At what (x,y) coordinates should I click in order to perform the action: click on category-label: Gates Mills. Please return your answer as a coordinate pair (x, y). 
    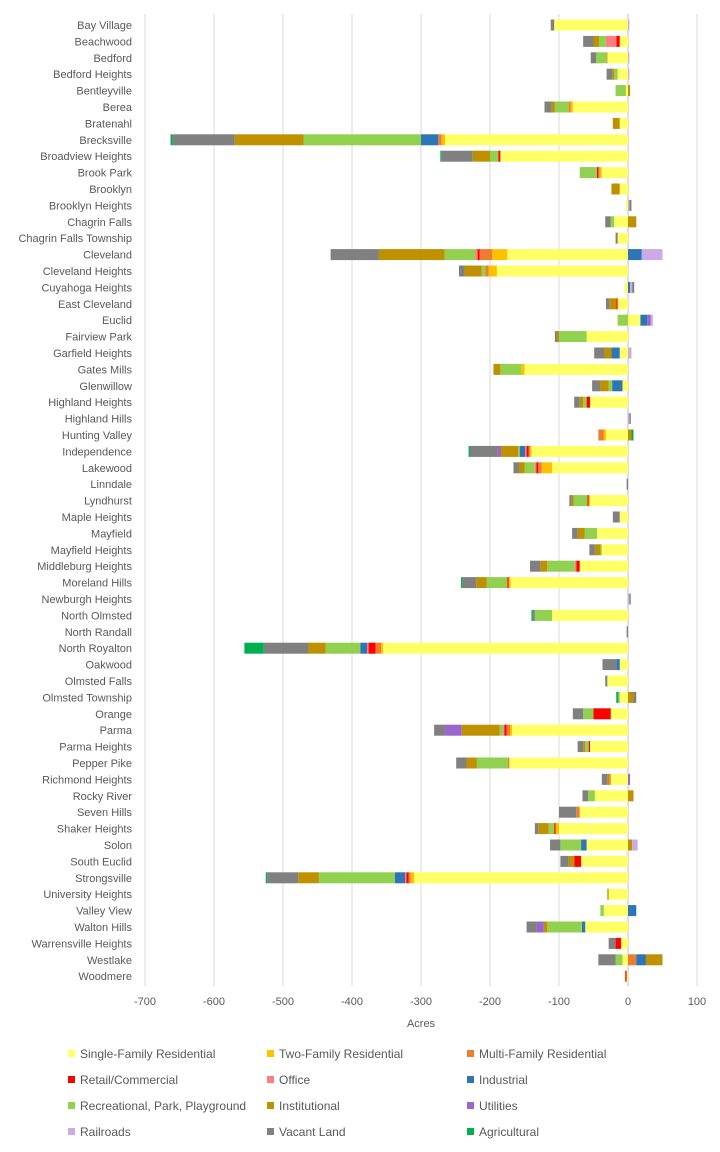
    Looking at the image, I should click on (105, 370).